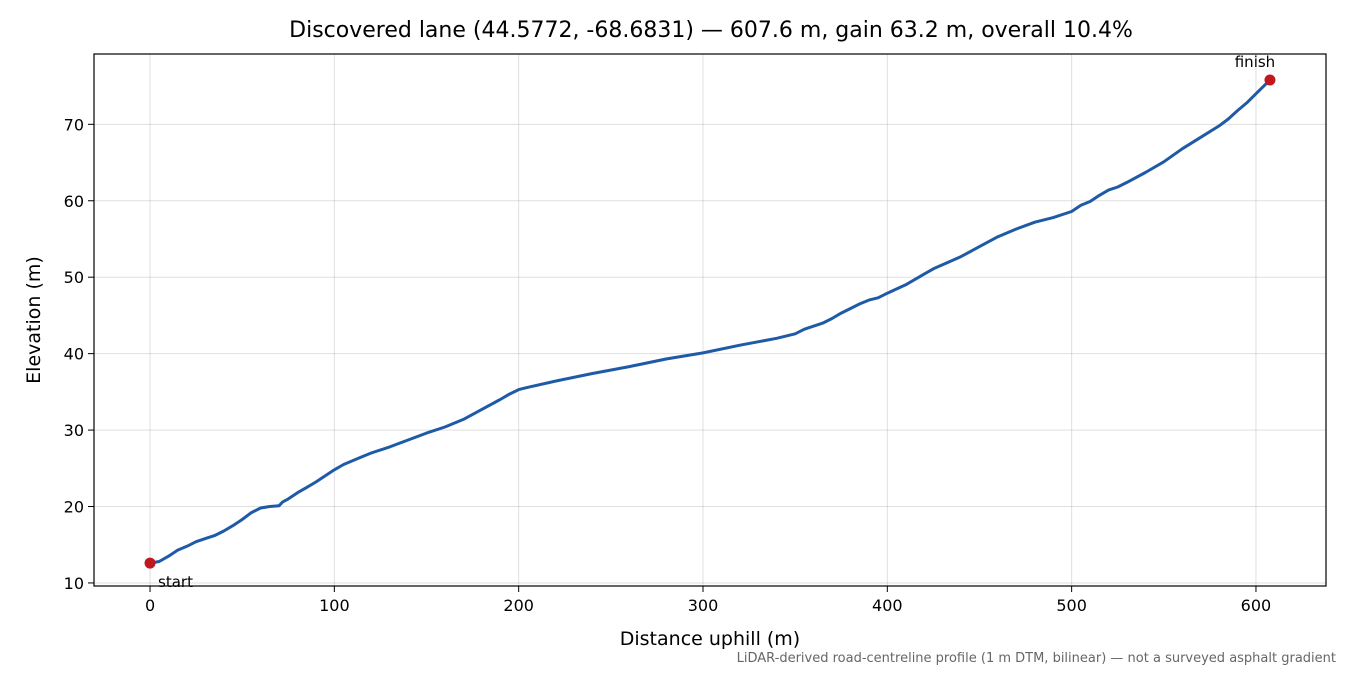 Image resolution: width=1350 pixels, height=675 pixels. I want to click on x-tick-label: 600, so click(1256, 605).